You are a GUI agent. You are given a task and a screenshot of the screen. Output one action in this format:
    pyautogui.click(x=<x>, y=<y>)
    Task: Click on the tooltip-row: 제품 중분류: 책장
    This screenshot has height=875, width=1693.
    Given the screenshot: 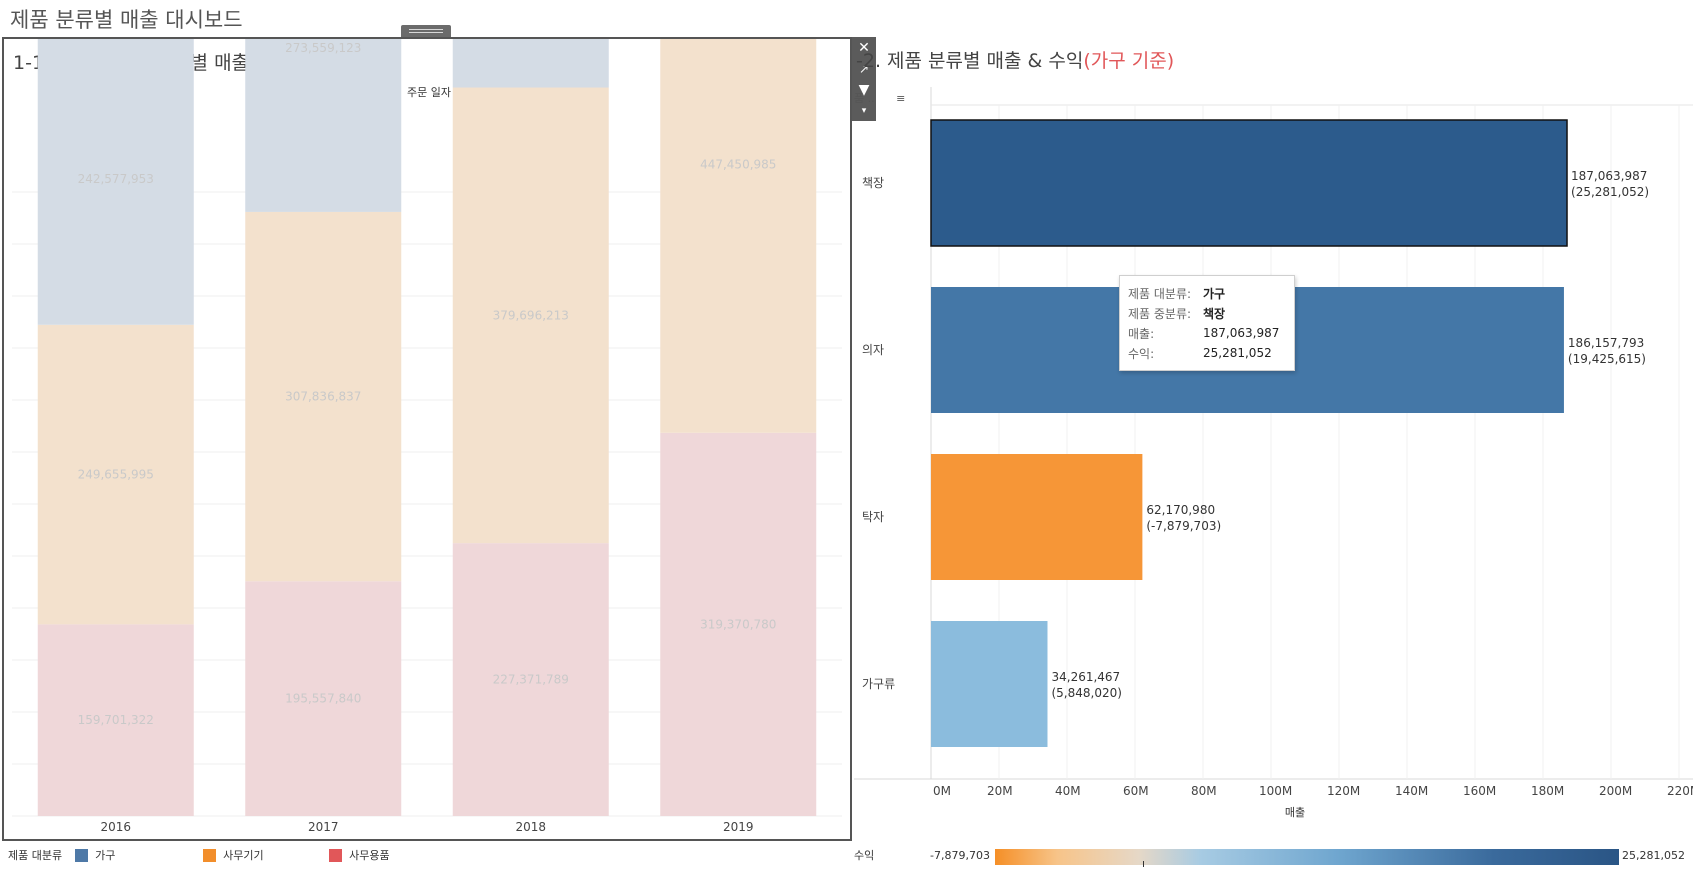 What is the action you would take?
    pyautogui.click(x=1207, y=313)
    